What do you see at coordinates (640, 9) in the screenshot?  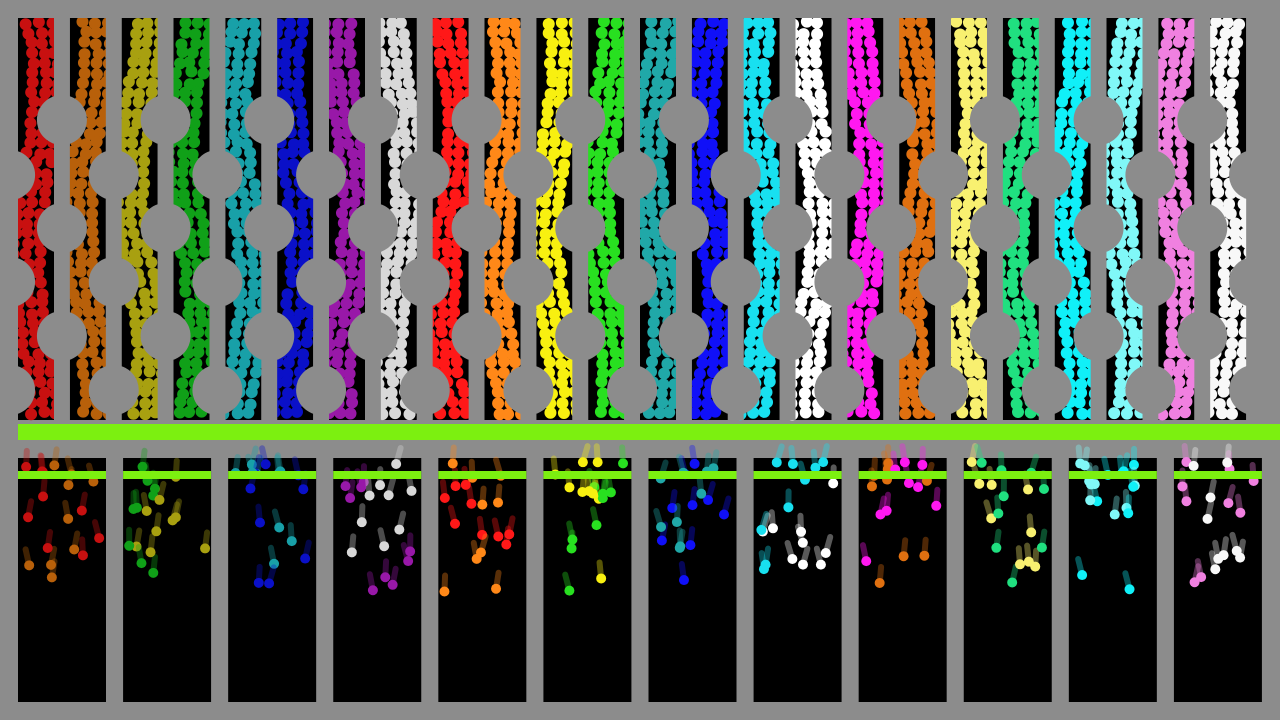 I see `top-wall` at bounding box center [640, 9].